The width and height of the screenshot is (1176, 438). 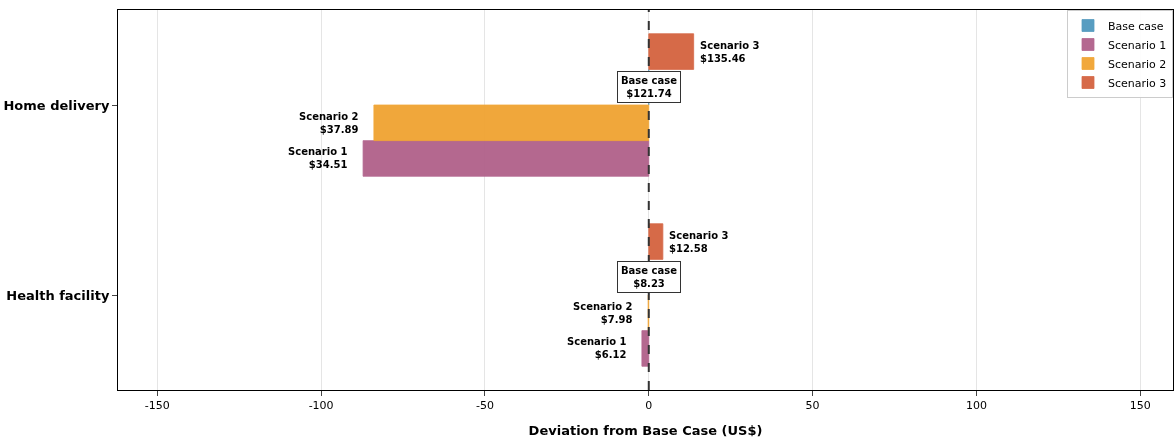 What do you see at coordinates (484, 406) in the screenshot?
I see `x-tick-label: -50` at bounding box center [484, 406].